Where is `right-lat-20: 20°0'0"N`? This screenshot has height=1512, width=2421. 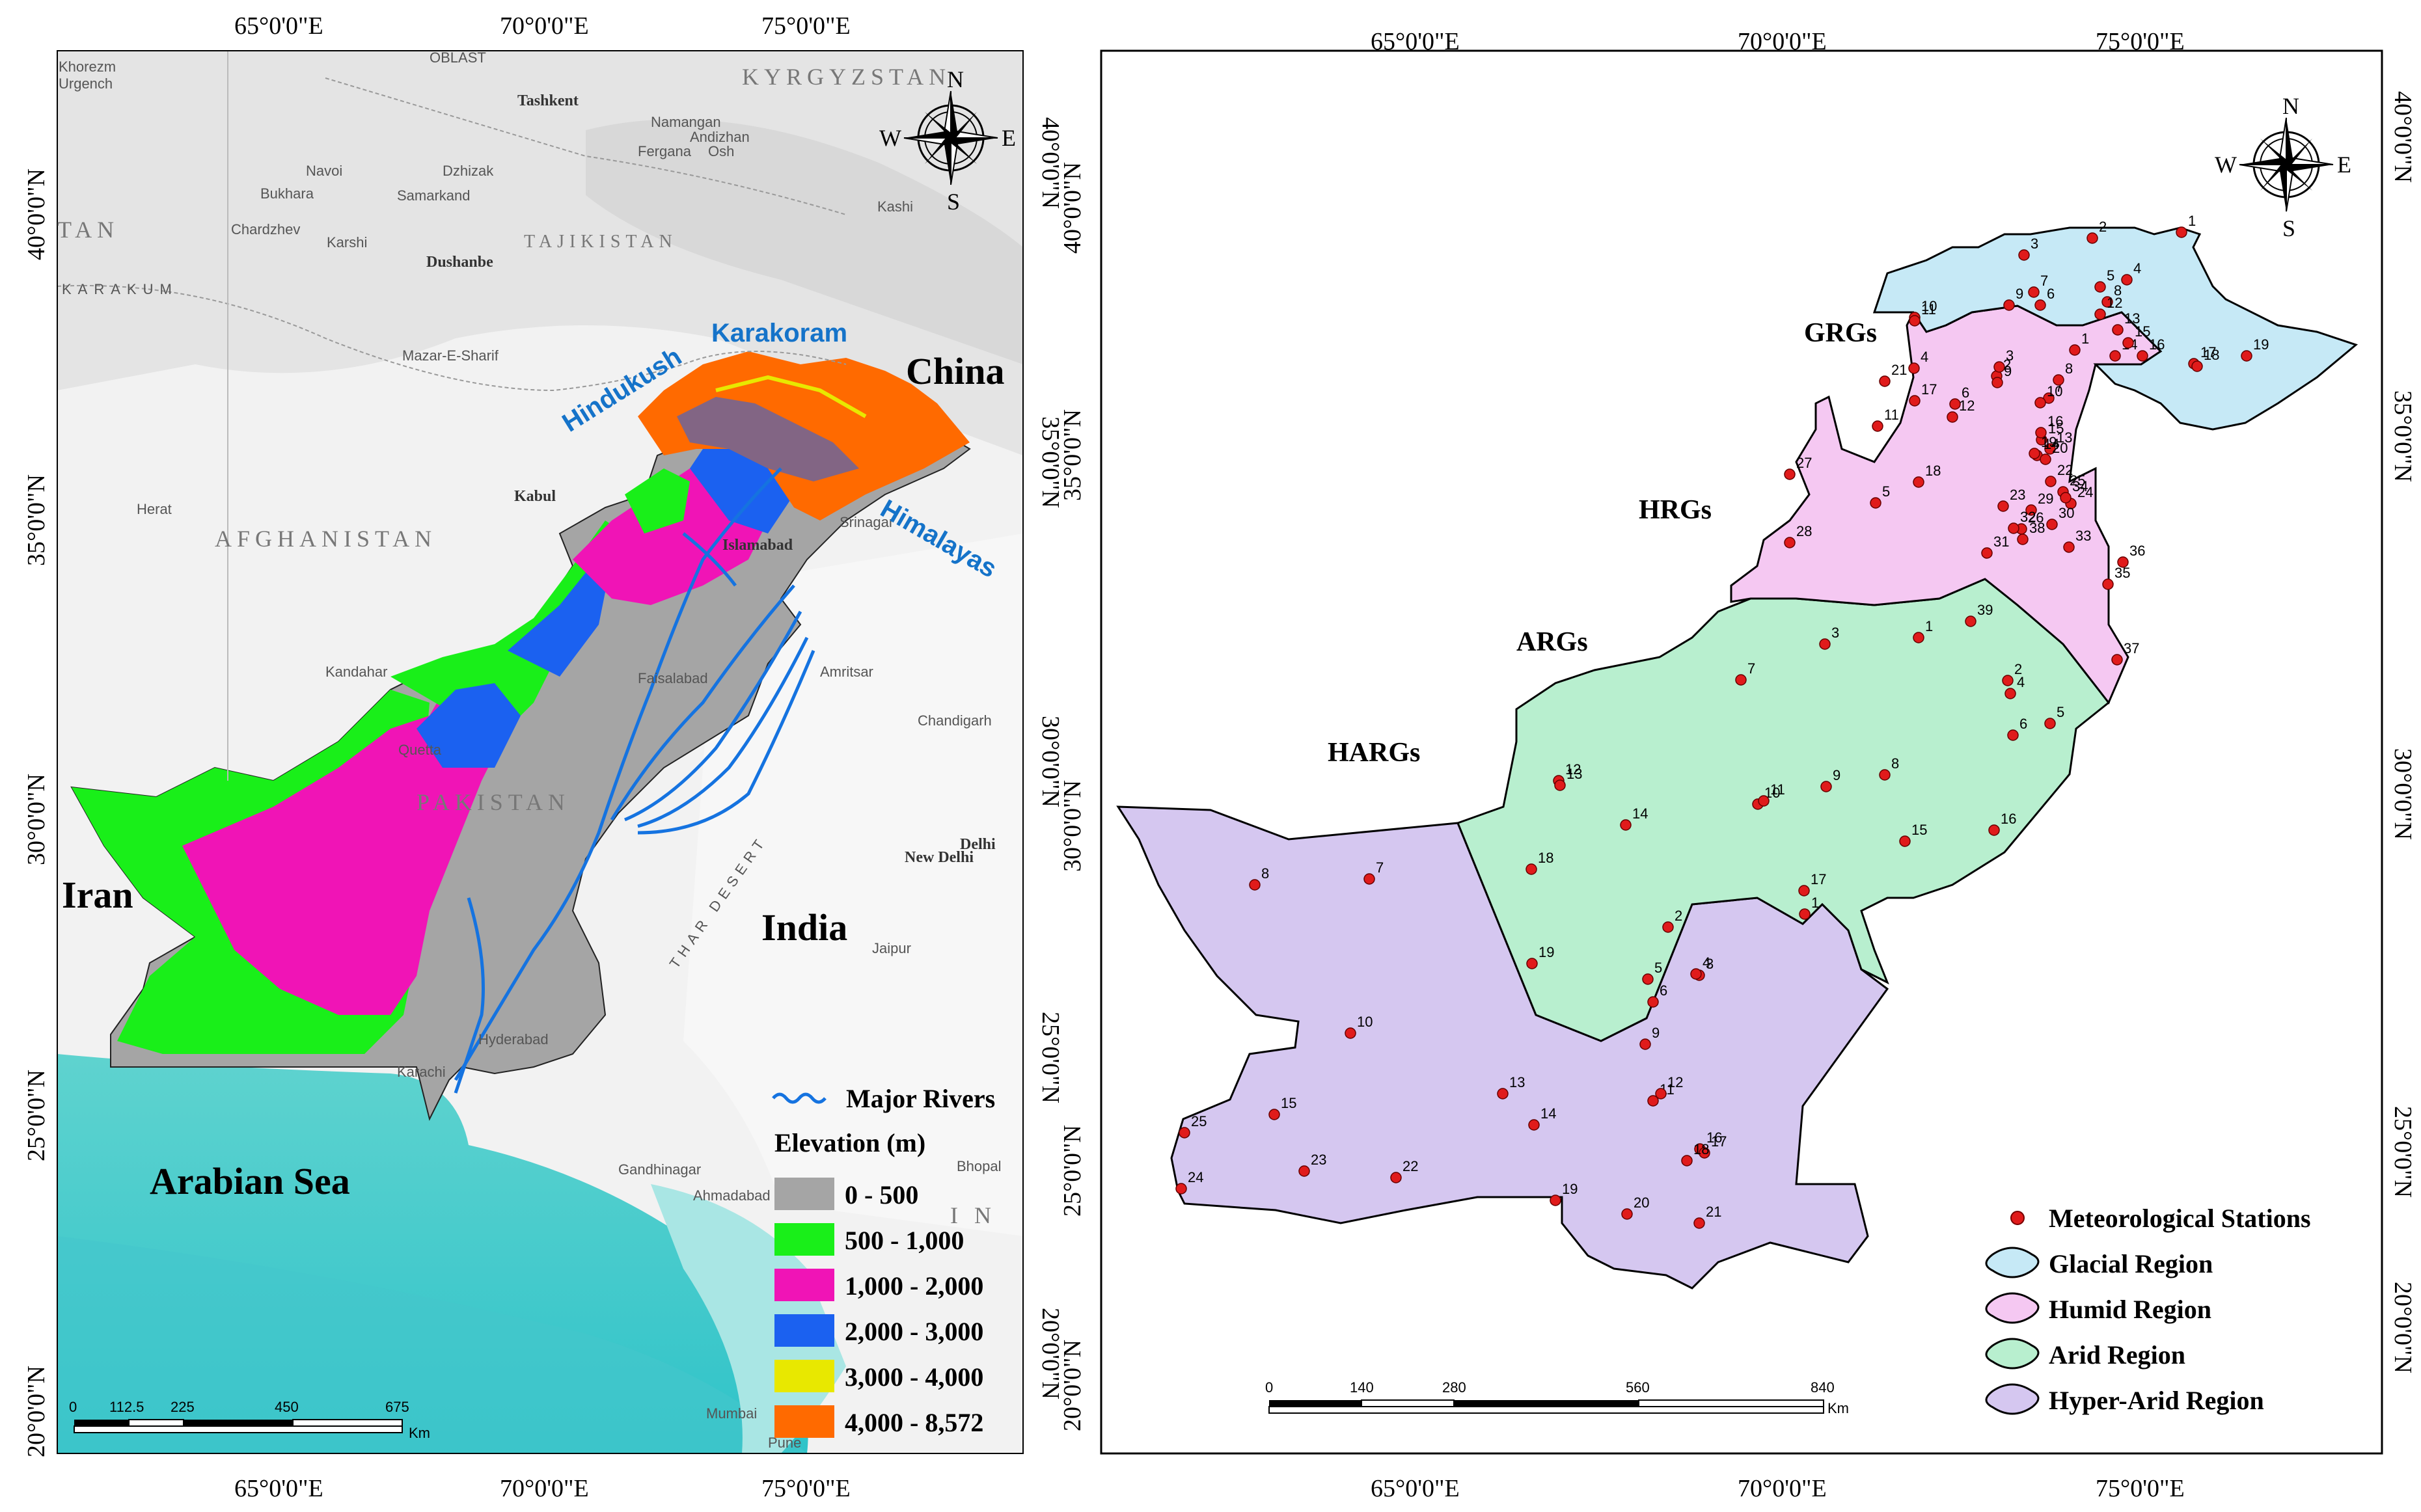 right-lat-20: 20°0'0"N is located at coordinates (1050, 1353).